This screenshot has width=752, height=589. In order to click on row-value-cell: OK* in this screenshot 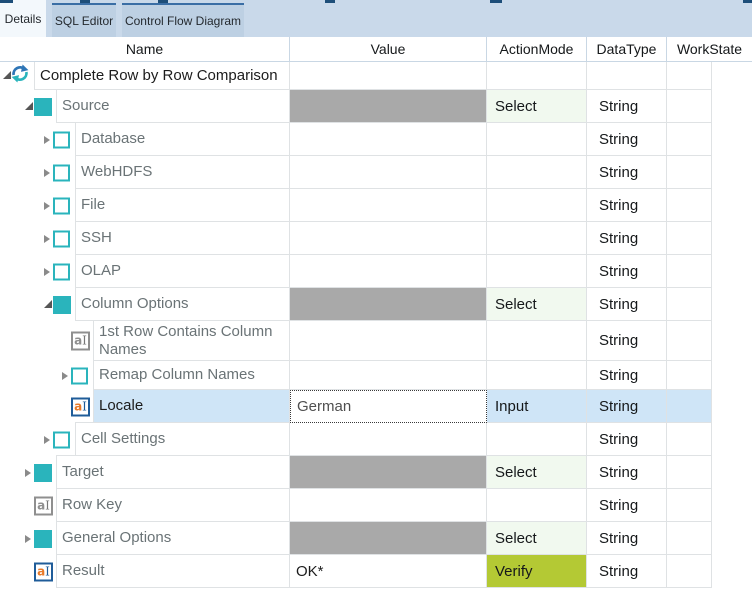, I will do `click(388, 571)`.